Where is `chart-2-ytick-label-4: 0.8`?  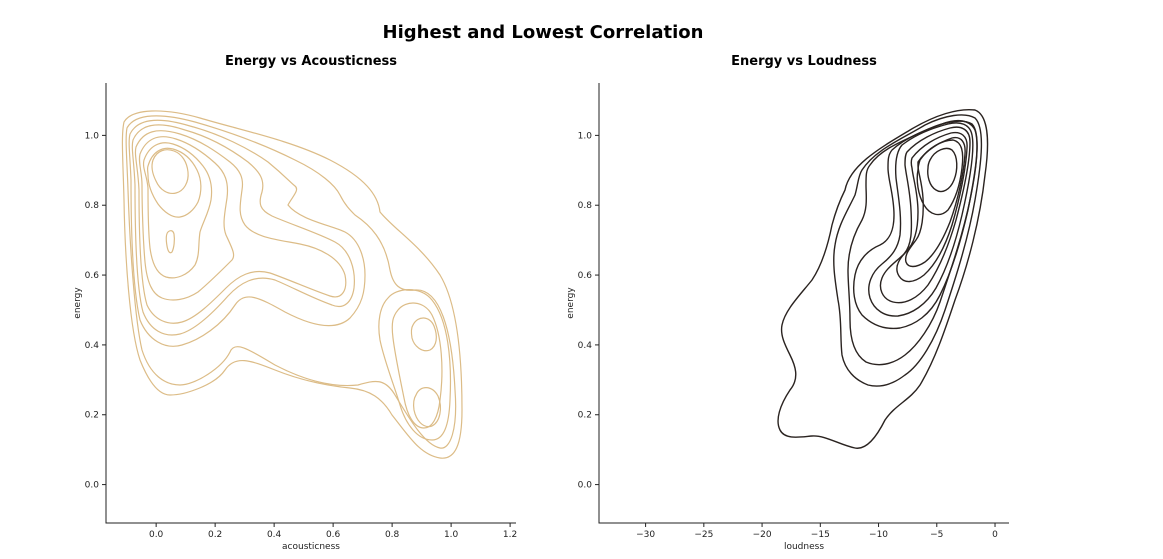 chart-2-ytick-label-4: 0.8 is located at coordinates (585, 206).